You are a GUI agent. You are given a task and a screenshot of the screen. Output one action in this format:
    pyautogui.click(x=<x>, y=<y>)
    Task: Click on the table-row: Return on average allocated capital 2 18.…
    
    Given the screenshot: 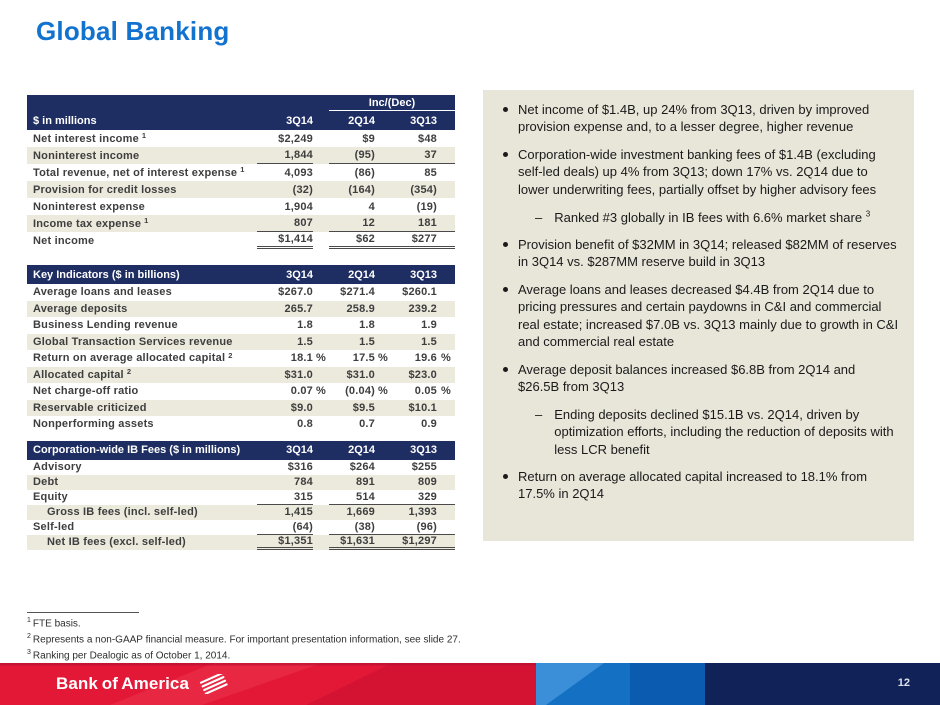 What is the action you would take?
    pyautogui.click(x=242, y=357)
    